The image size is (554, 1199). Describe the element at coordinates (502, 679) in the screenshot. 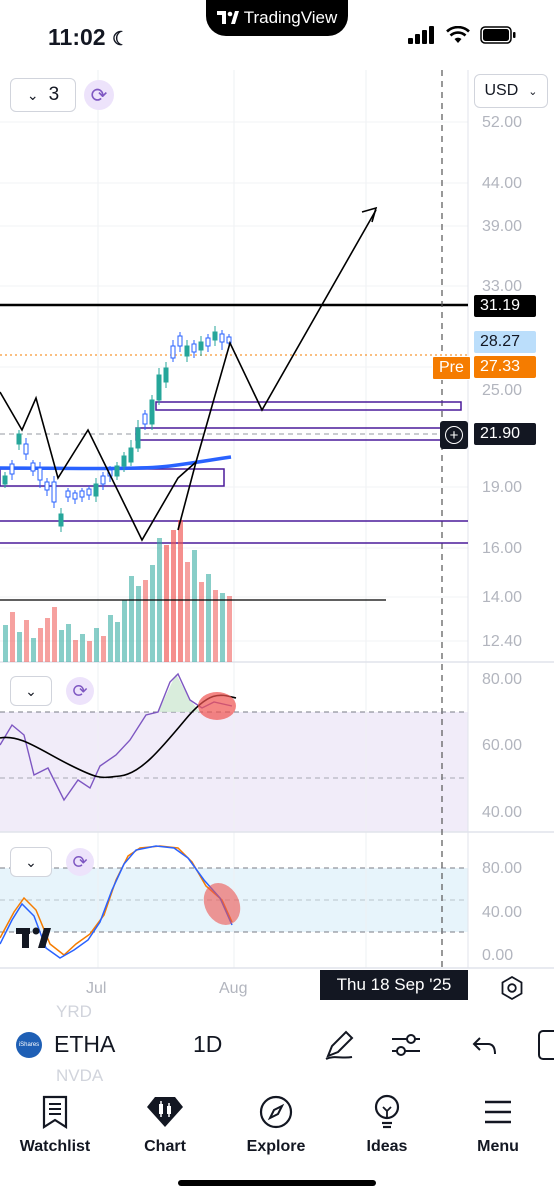

I see `rsi-axis-label: 80.00` at that location.